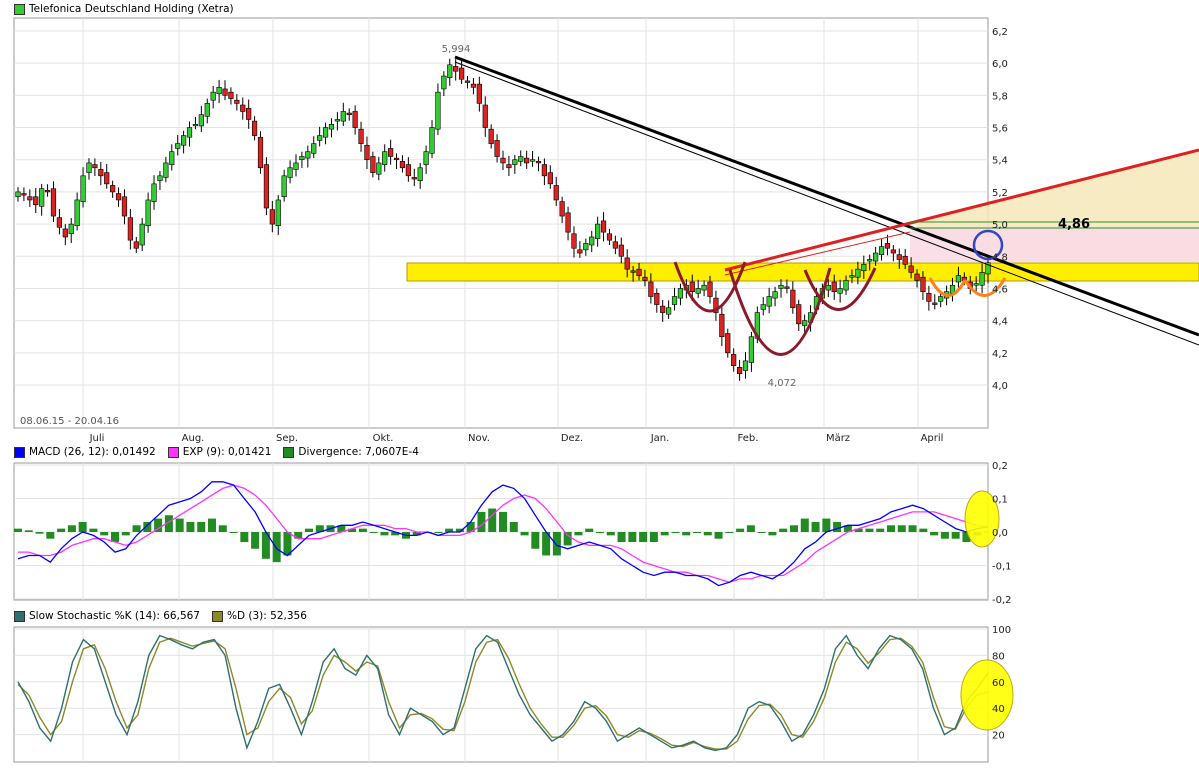 Image resolution: width=1199 pixels, height=782 pixels. Describe the element at coordinates (1002, 567) in the screenshot. I see `macd-y-tick: -0,1` at that location.